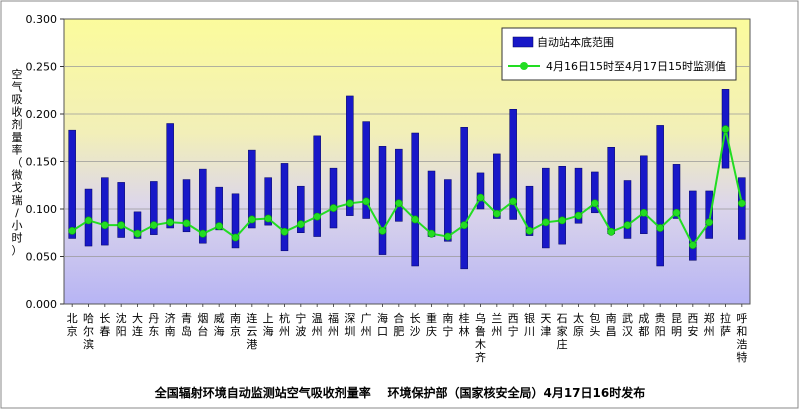 This screenshot has width=800, height=414. What do you see at coordinates (42, 19) in the screenshot?
I see `y-tick-label: 0.300` at bounding box center [42, 19].